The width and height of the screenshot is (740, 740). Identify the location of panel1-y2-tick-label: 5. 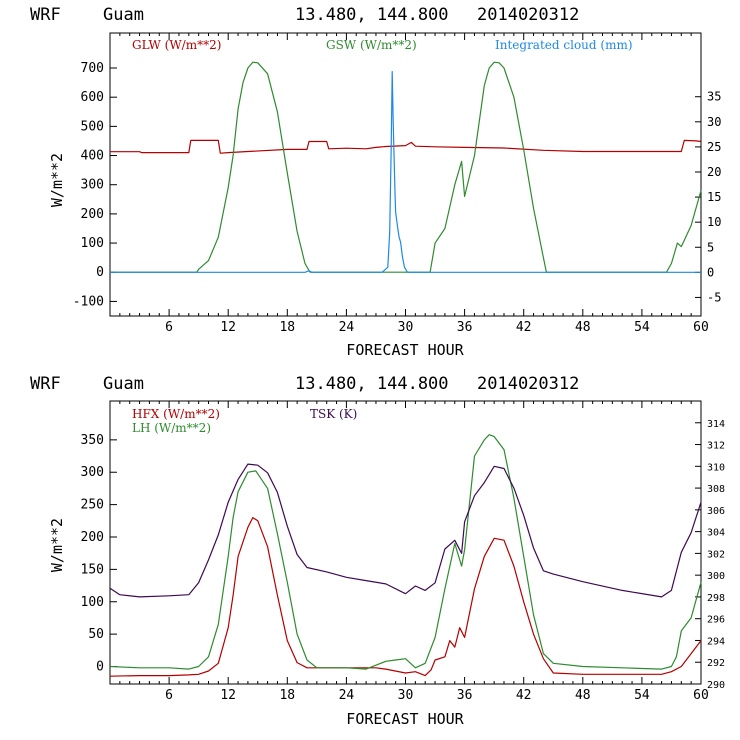
(710, 247).